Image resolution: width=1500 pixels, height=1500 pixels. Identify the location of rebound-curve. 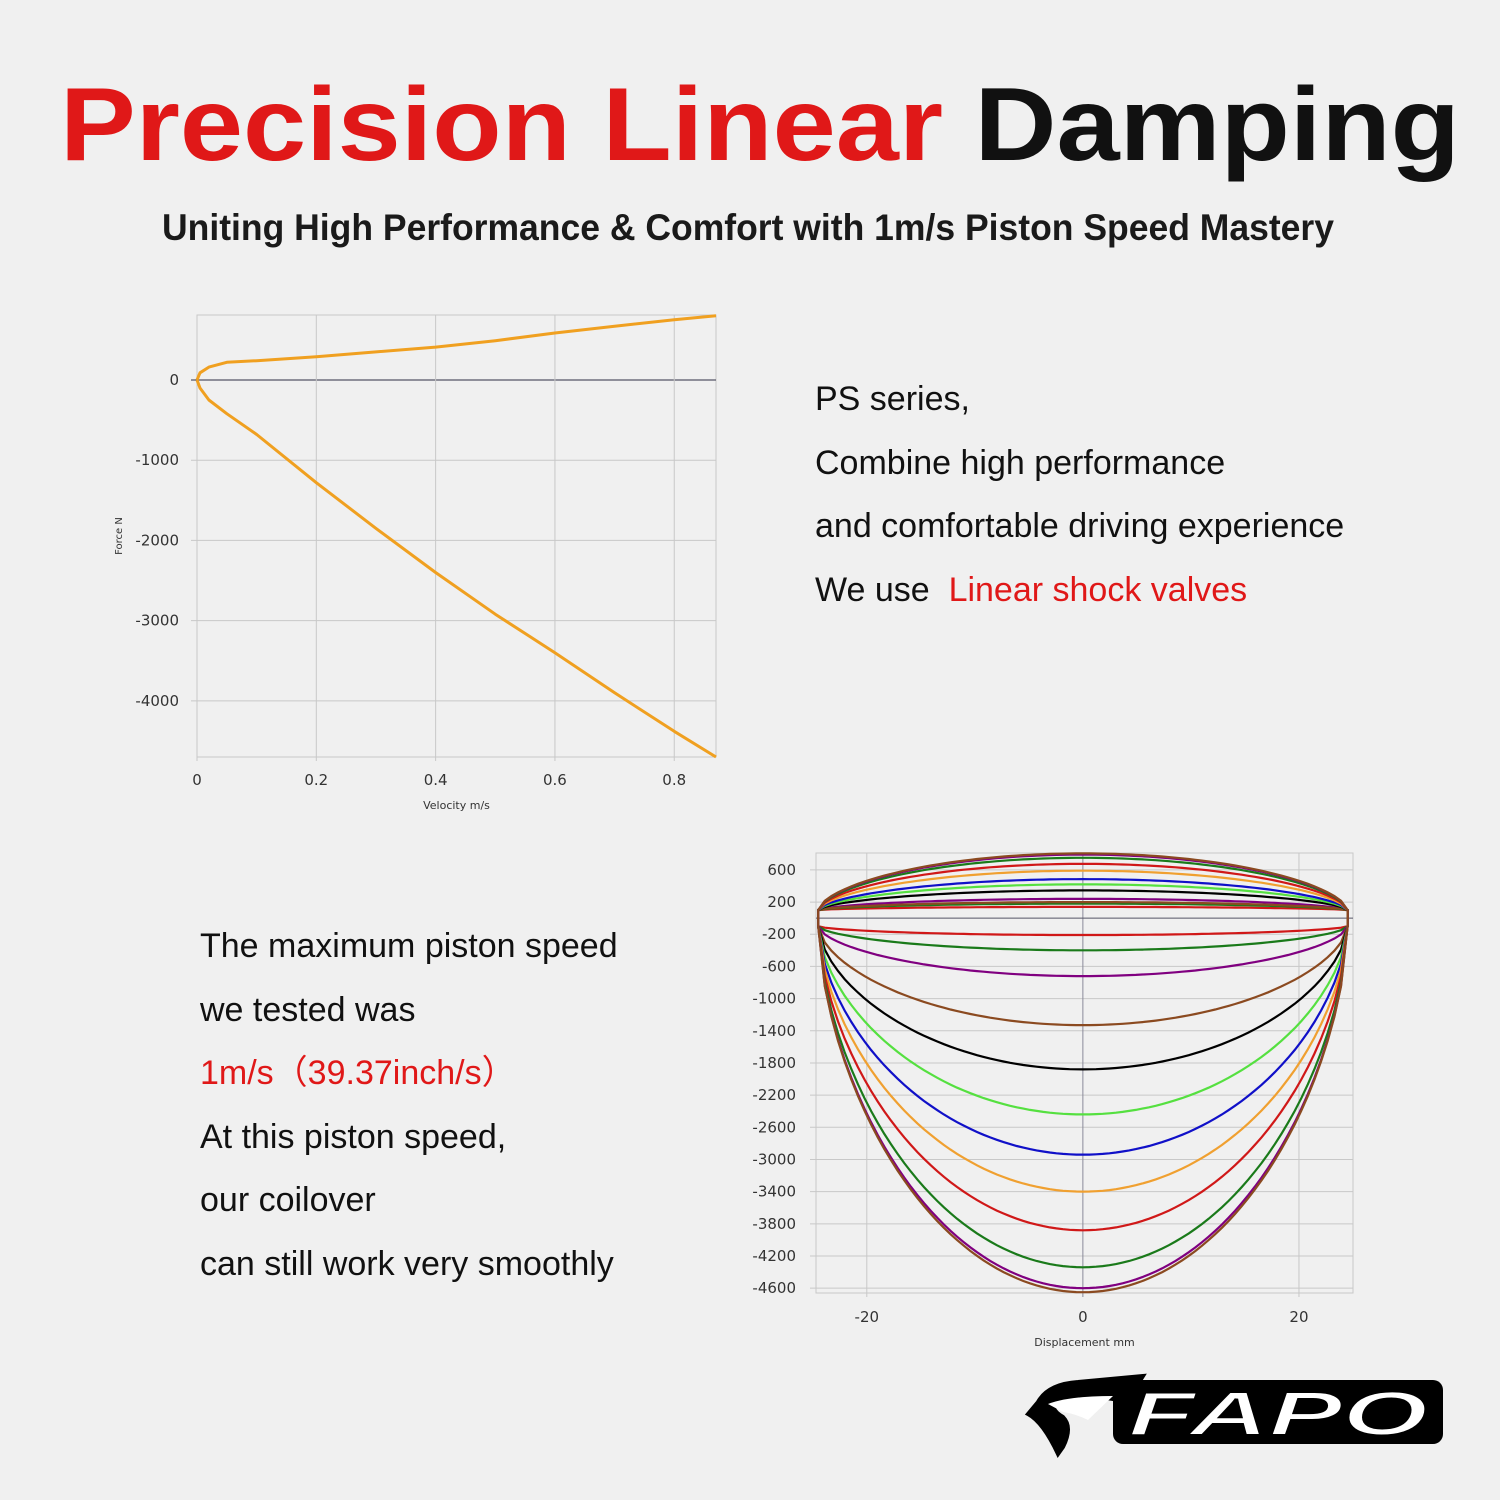
(456, 347).